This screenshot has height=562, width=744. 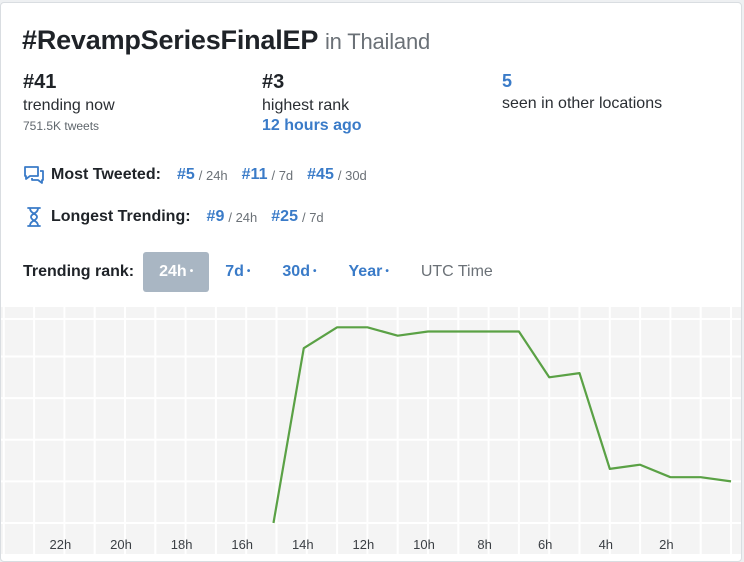 What do you see at coordinates (364, 544) in the screenshot?
I see `x-tick-label: 12h` at bounding box center [364, 544].